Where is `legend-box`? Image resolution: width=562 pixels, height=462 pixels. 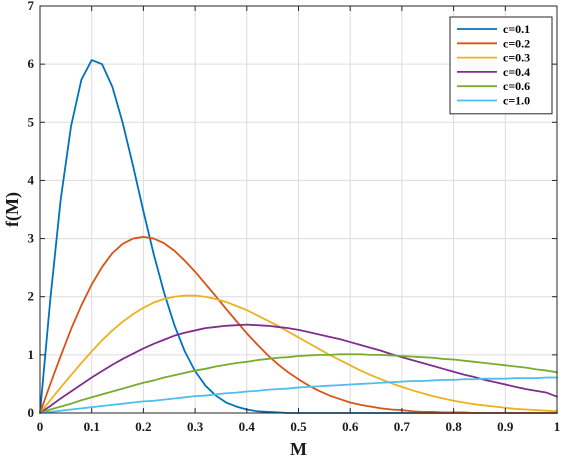 legend-box is located at coordinates (501, 65).